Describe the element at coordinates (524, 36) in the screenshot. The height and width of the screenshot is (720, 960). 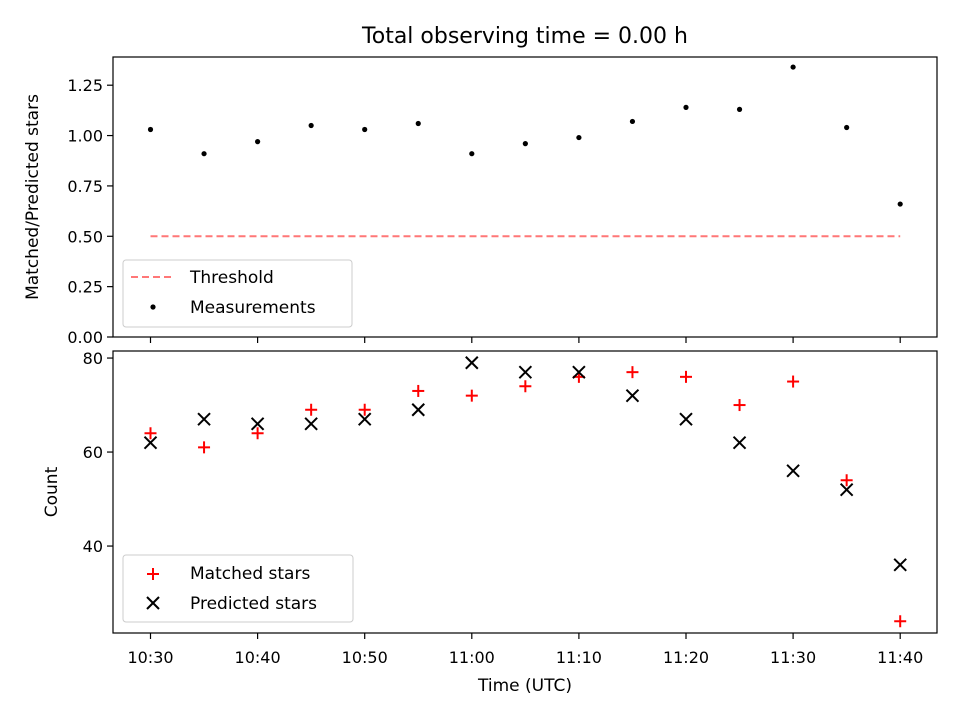
I see `chart-title: Total observing time = 0.00 h` at that location.